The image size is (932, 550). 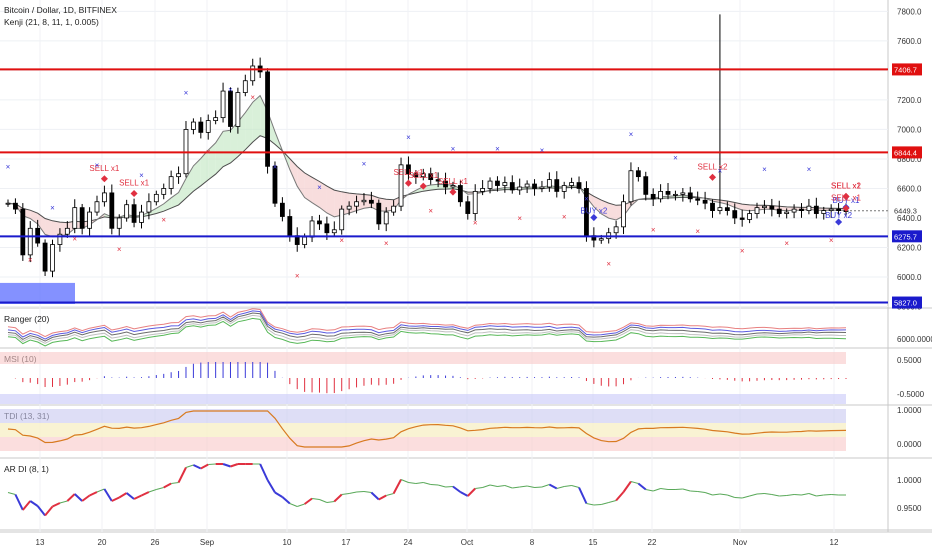 What do you see at coordinates (423, 430) in the screenshot?
I see `tdi-mid-band` at bounding box center [423, 430].